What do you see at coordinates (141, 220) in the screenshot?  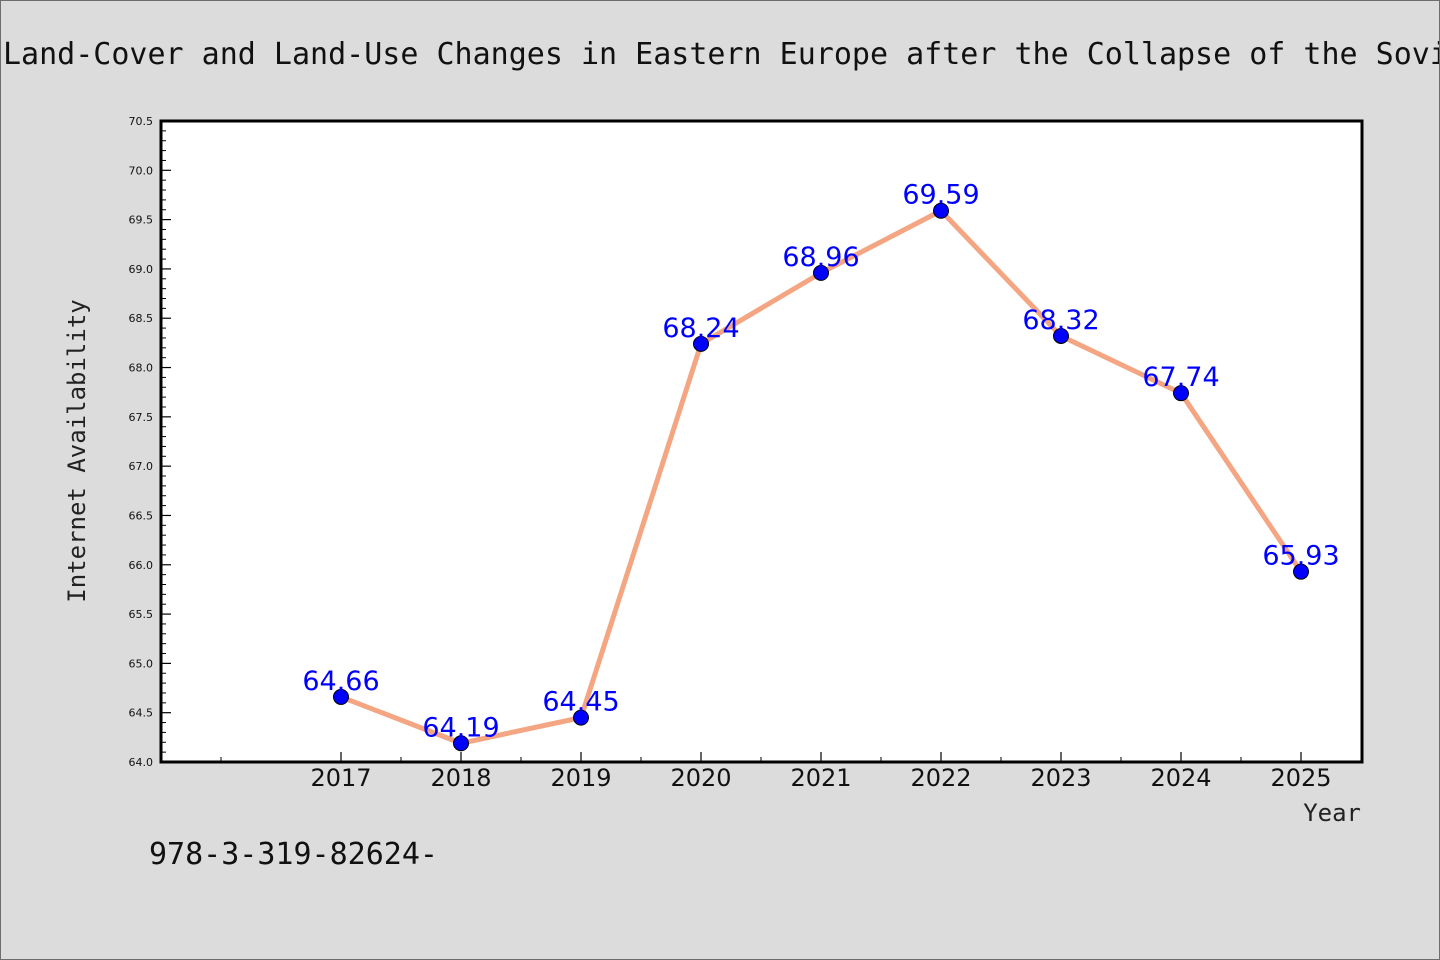 I see `y-tick-label: 69.5` at bounding box center [141, 220].